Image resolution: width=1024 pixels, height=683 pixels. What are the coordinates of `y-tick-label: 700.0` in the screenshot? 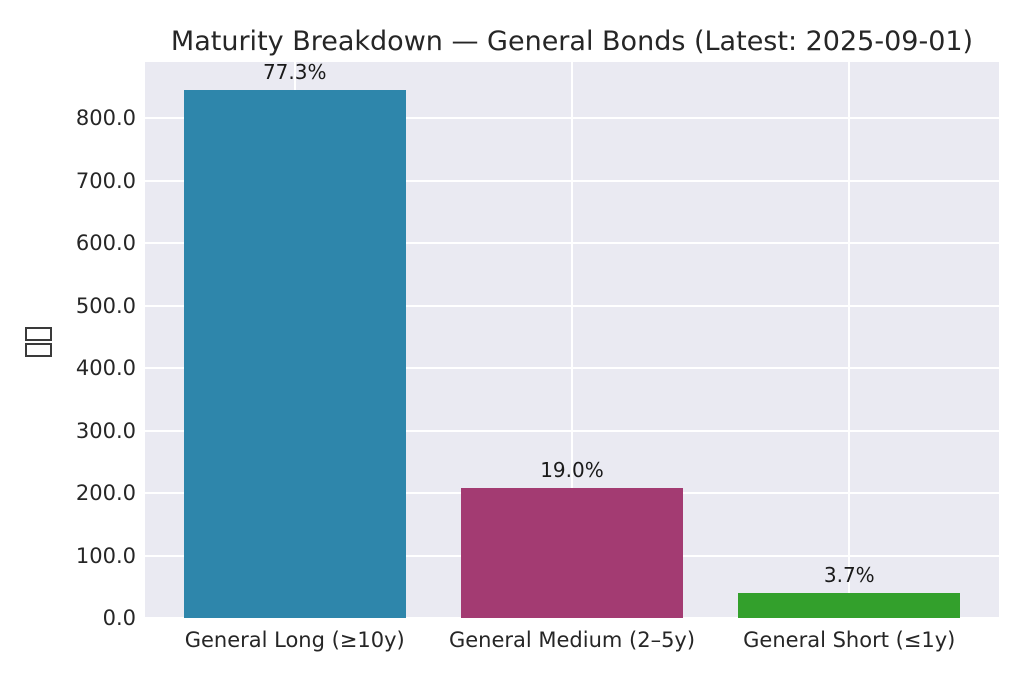 It's located at (105, 180).